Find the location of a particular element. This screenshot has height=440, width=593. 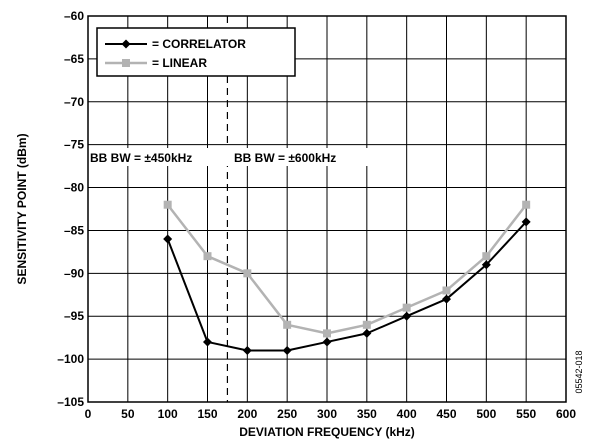

x-tick-label: 400 is located at coordinates (407, 414).